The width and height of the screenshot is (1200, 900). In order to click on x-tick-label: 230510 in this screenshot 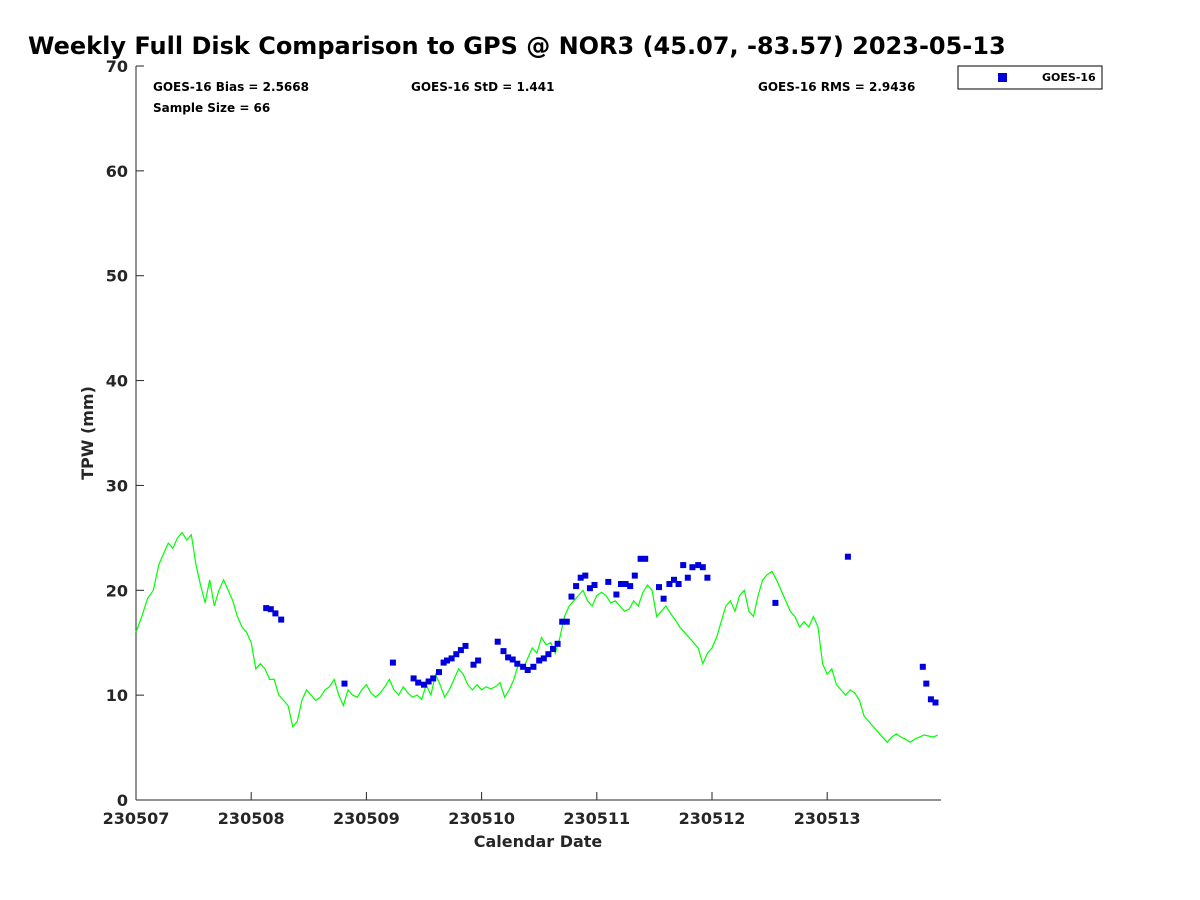, I will do `click(481, 818)`.